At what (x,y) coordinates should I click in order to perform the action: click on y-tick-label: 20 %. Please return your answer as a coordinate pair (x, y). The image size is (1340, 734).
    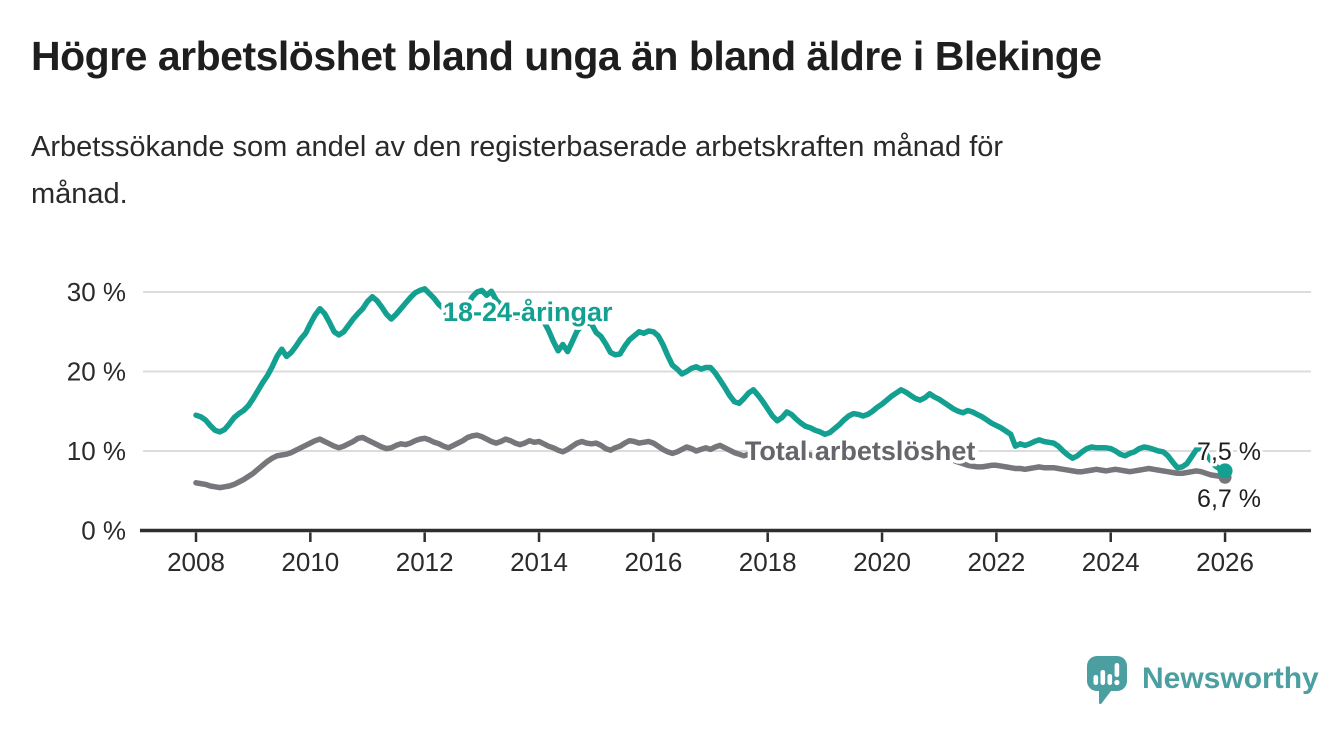
    Looking at the image, I should click on (96, 372).